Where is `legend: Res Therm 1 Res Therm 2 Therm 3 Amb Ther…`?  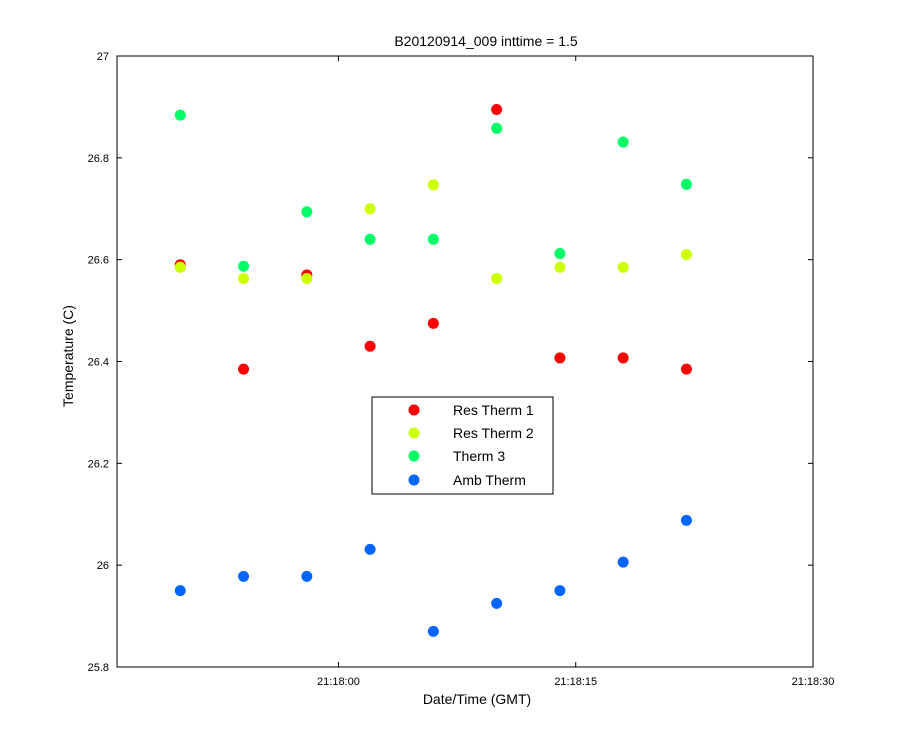
legend: Res Therm 1 Res Therm 2 Therm 3 Amb Ther… is located at coordinates (462, 445).